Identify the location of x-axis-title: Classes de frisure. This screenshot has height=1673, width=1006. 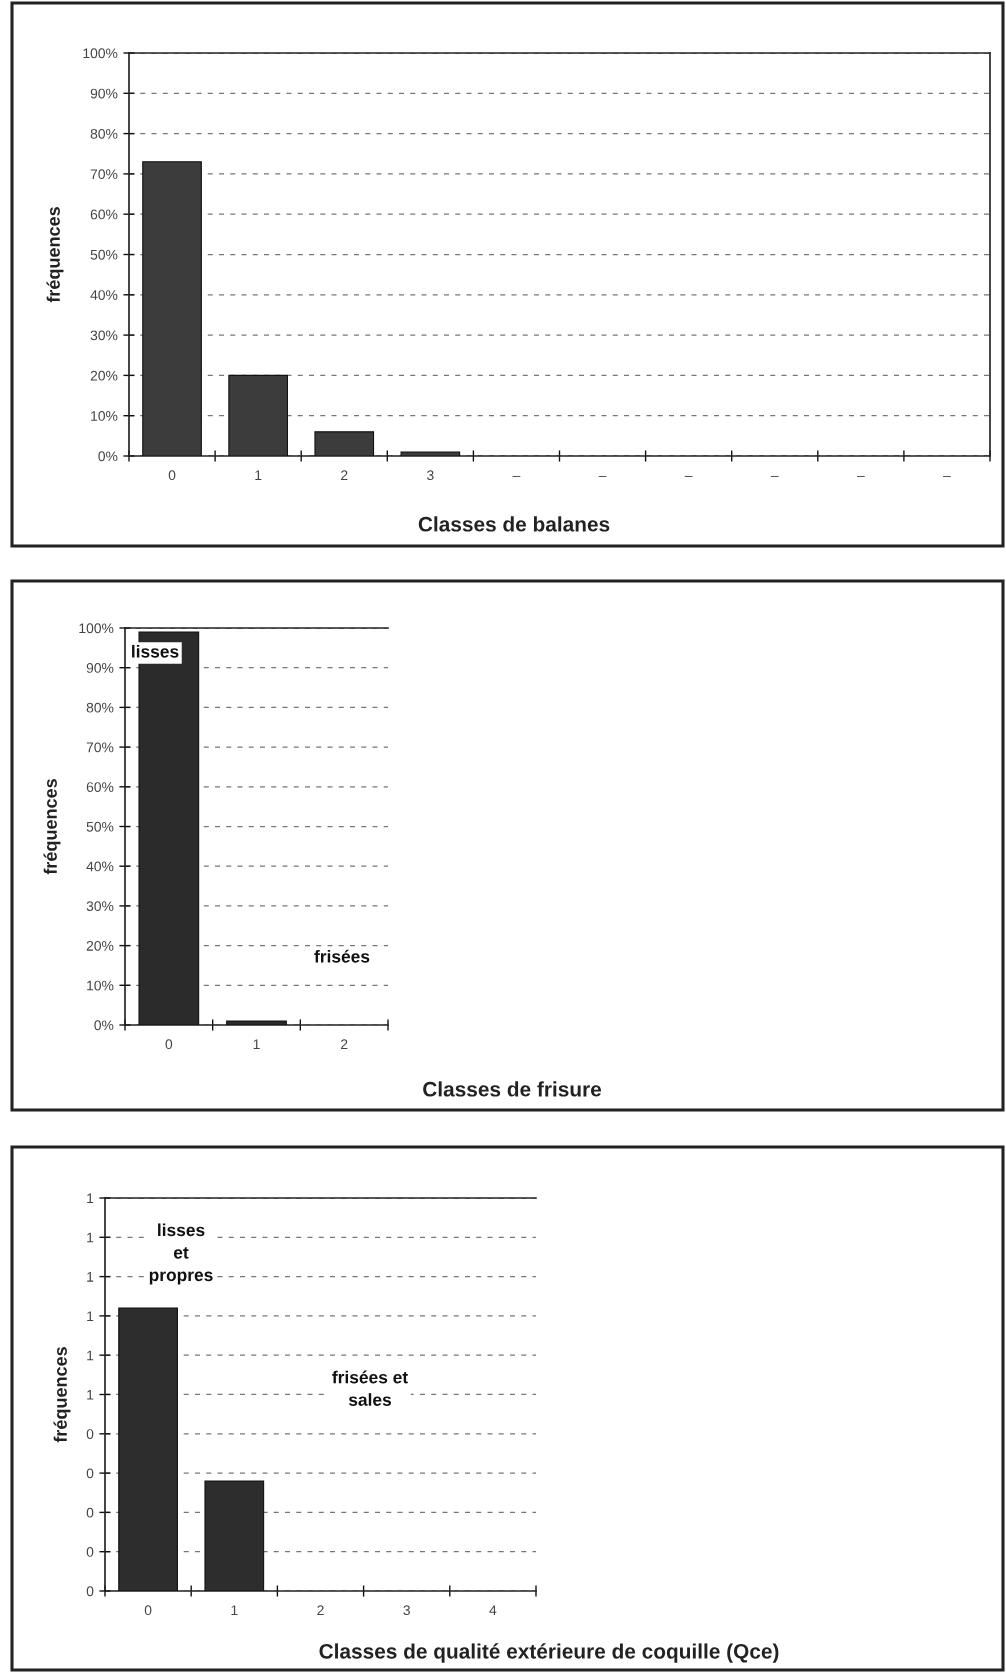
(512, 1089).